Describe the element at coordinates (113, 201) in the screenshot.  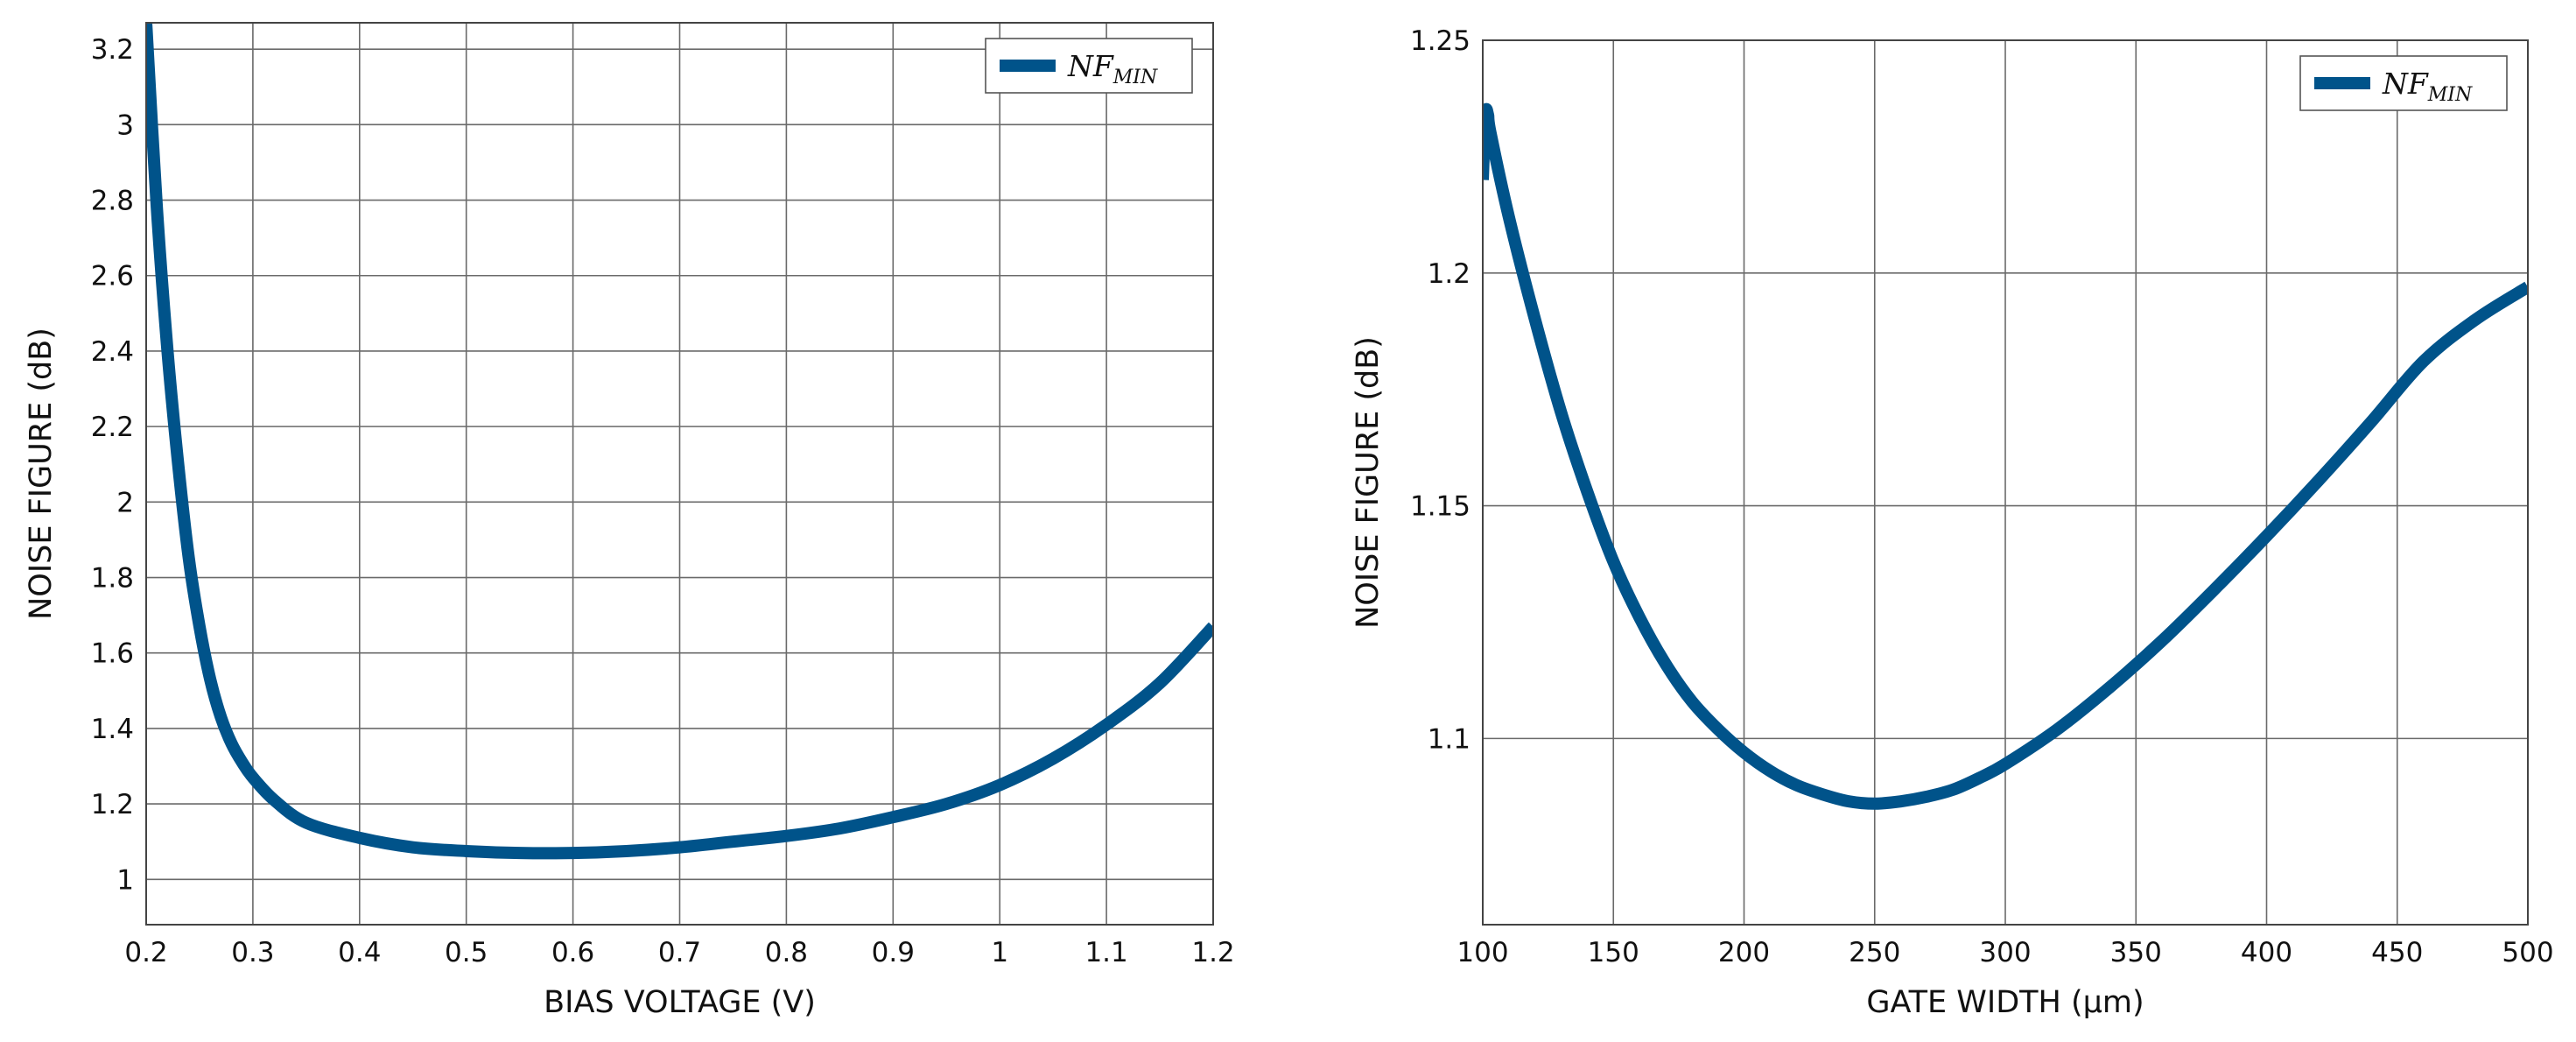
I see `y-tick-label: 2.8` at that location.